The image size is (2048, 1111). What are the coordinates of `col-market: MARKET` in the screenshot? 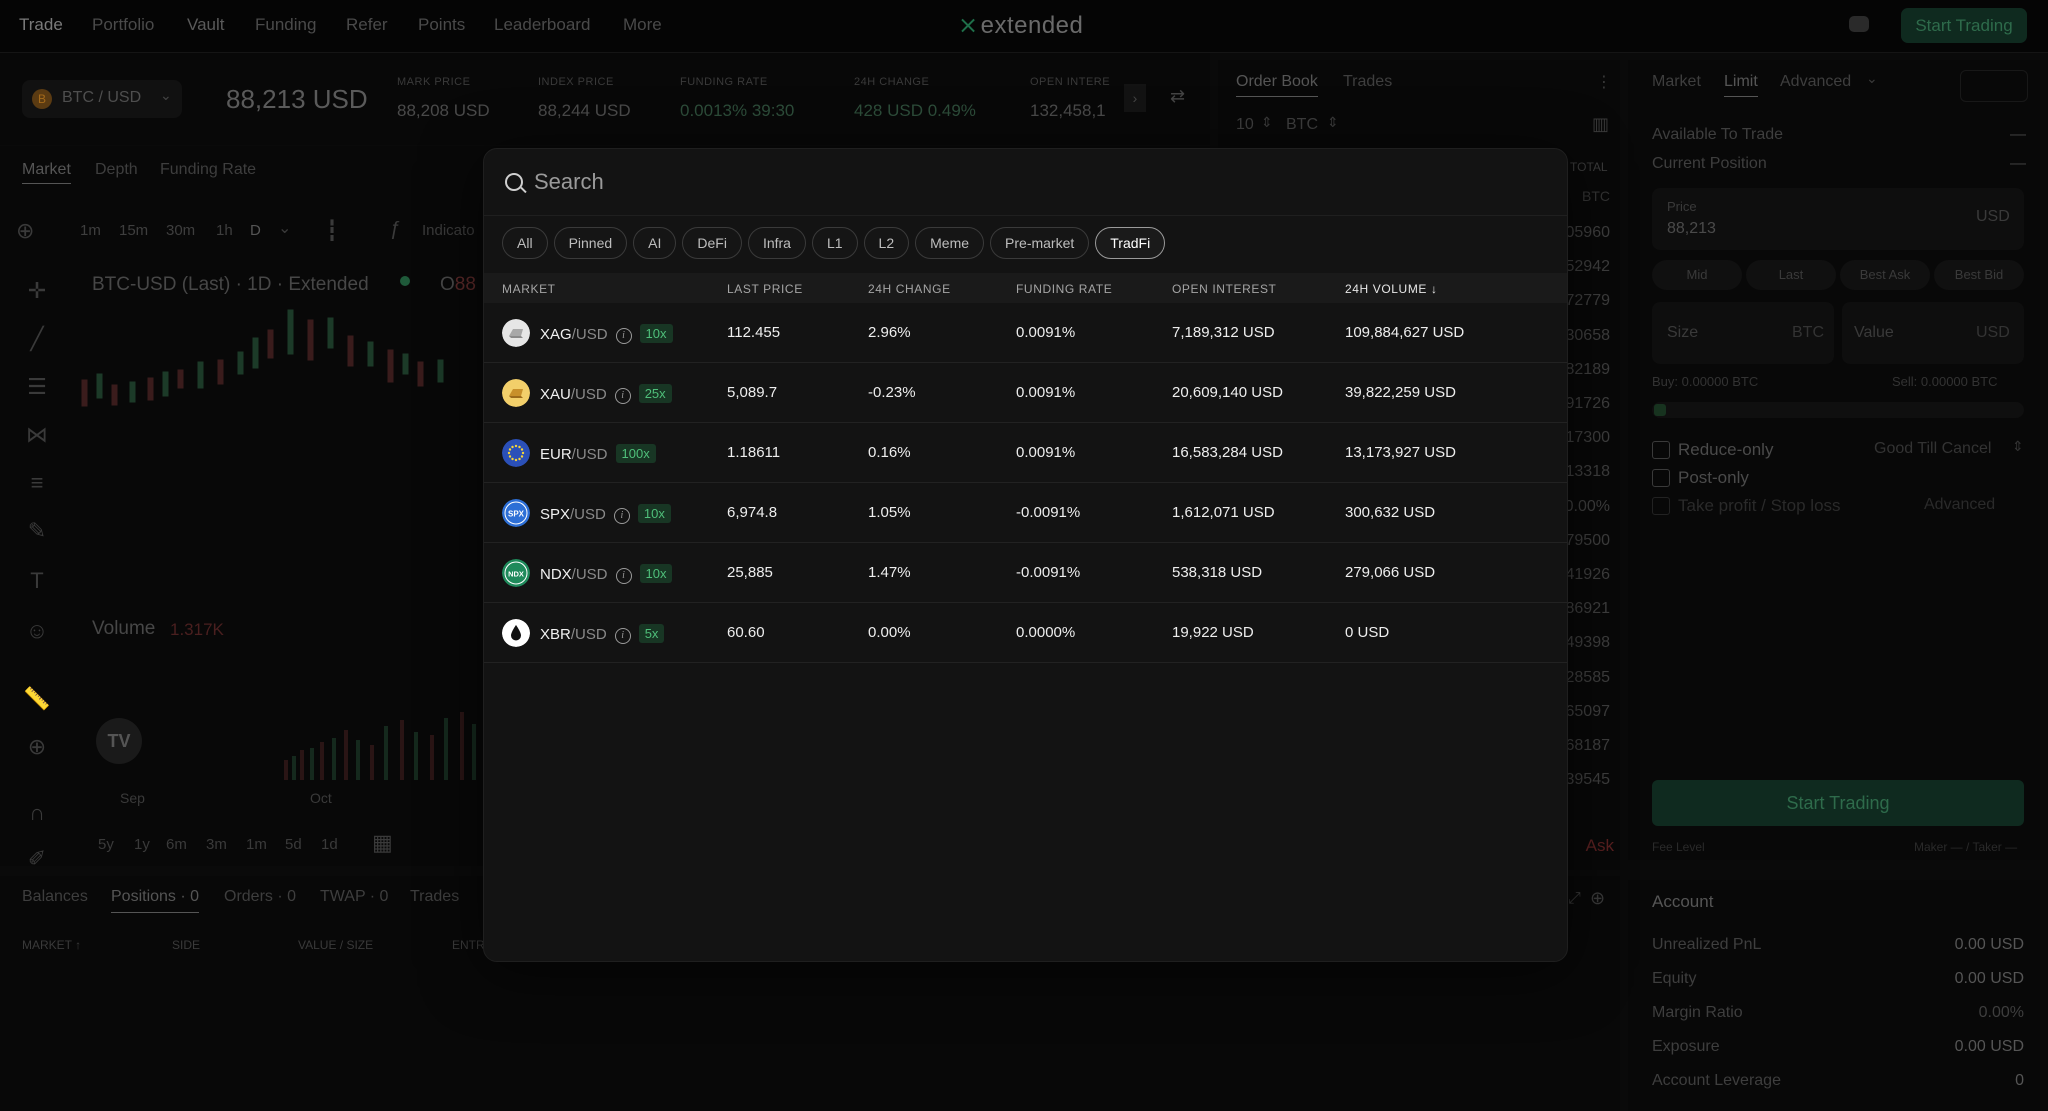 It's located at (529, 289).